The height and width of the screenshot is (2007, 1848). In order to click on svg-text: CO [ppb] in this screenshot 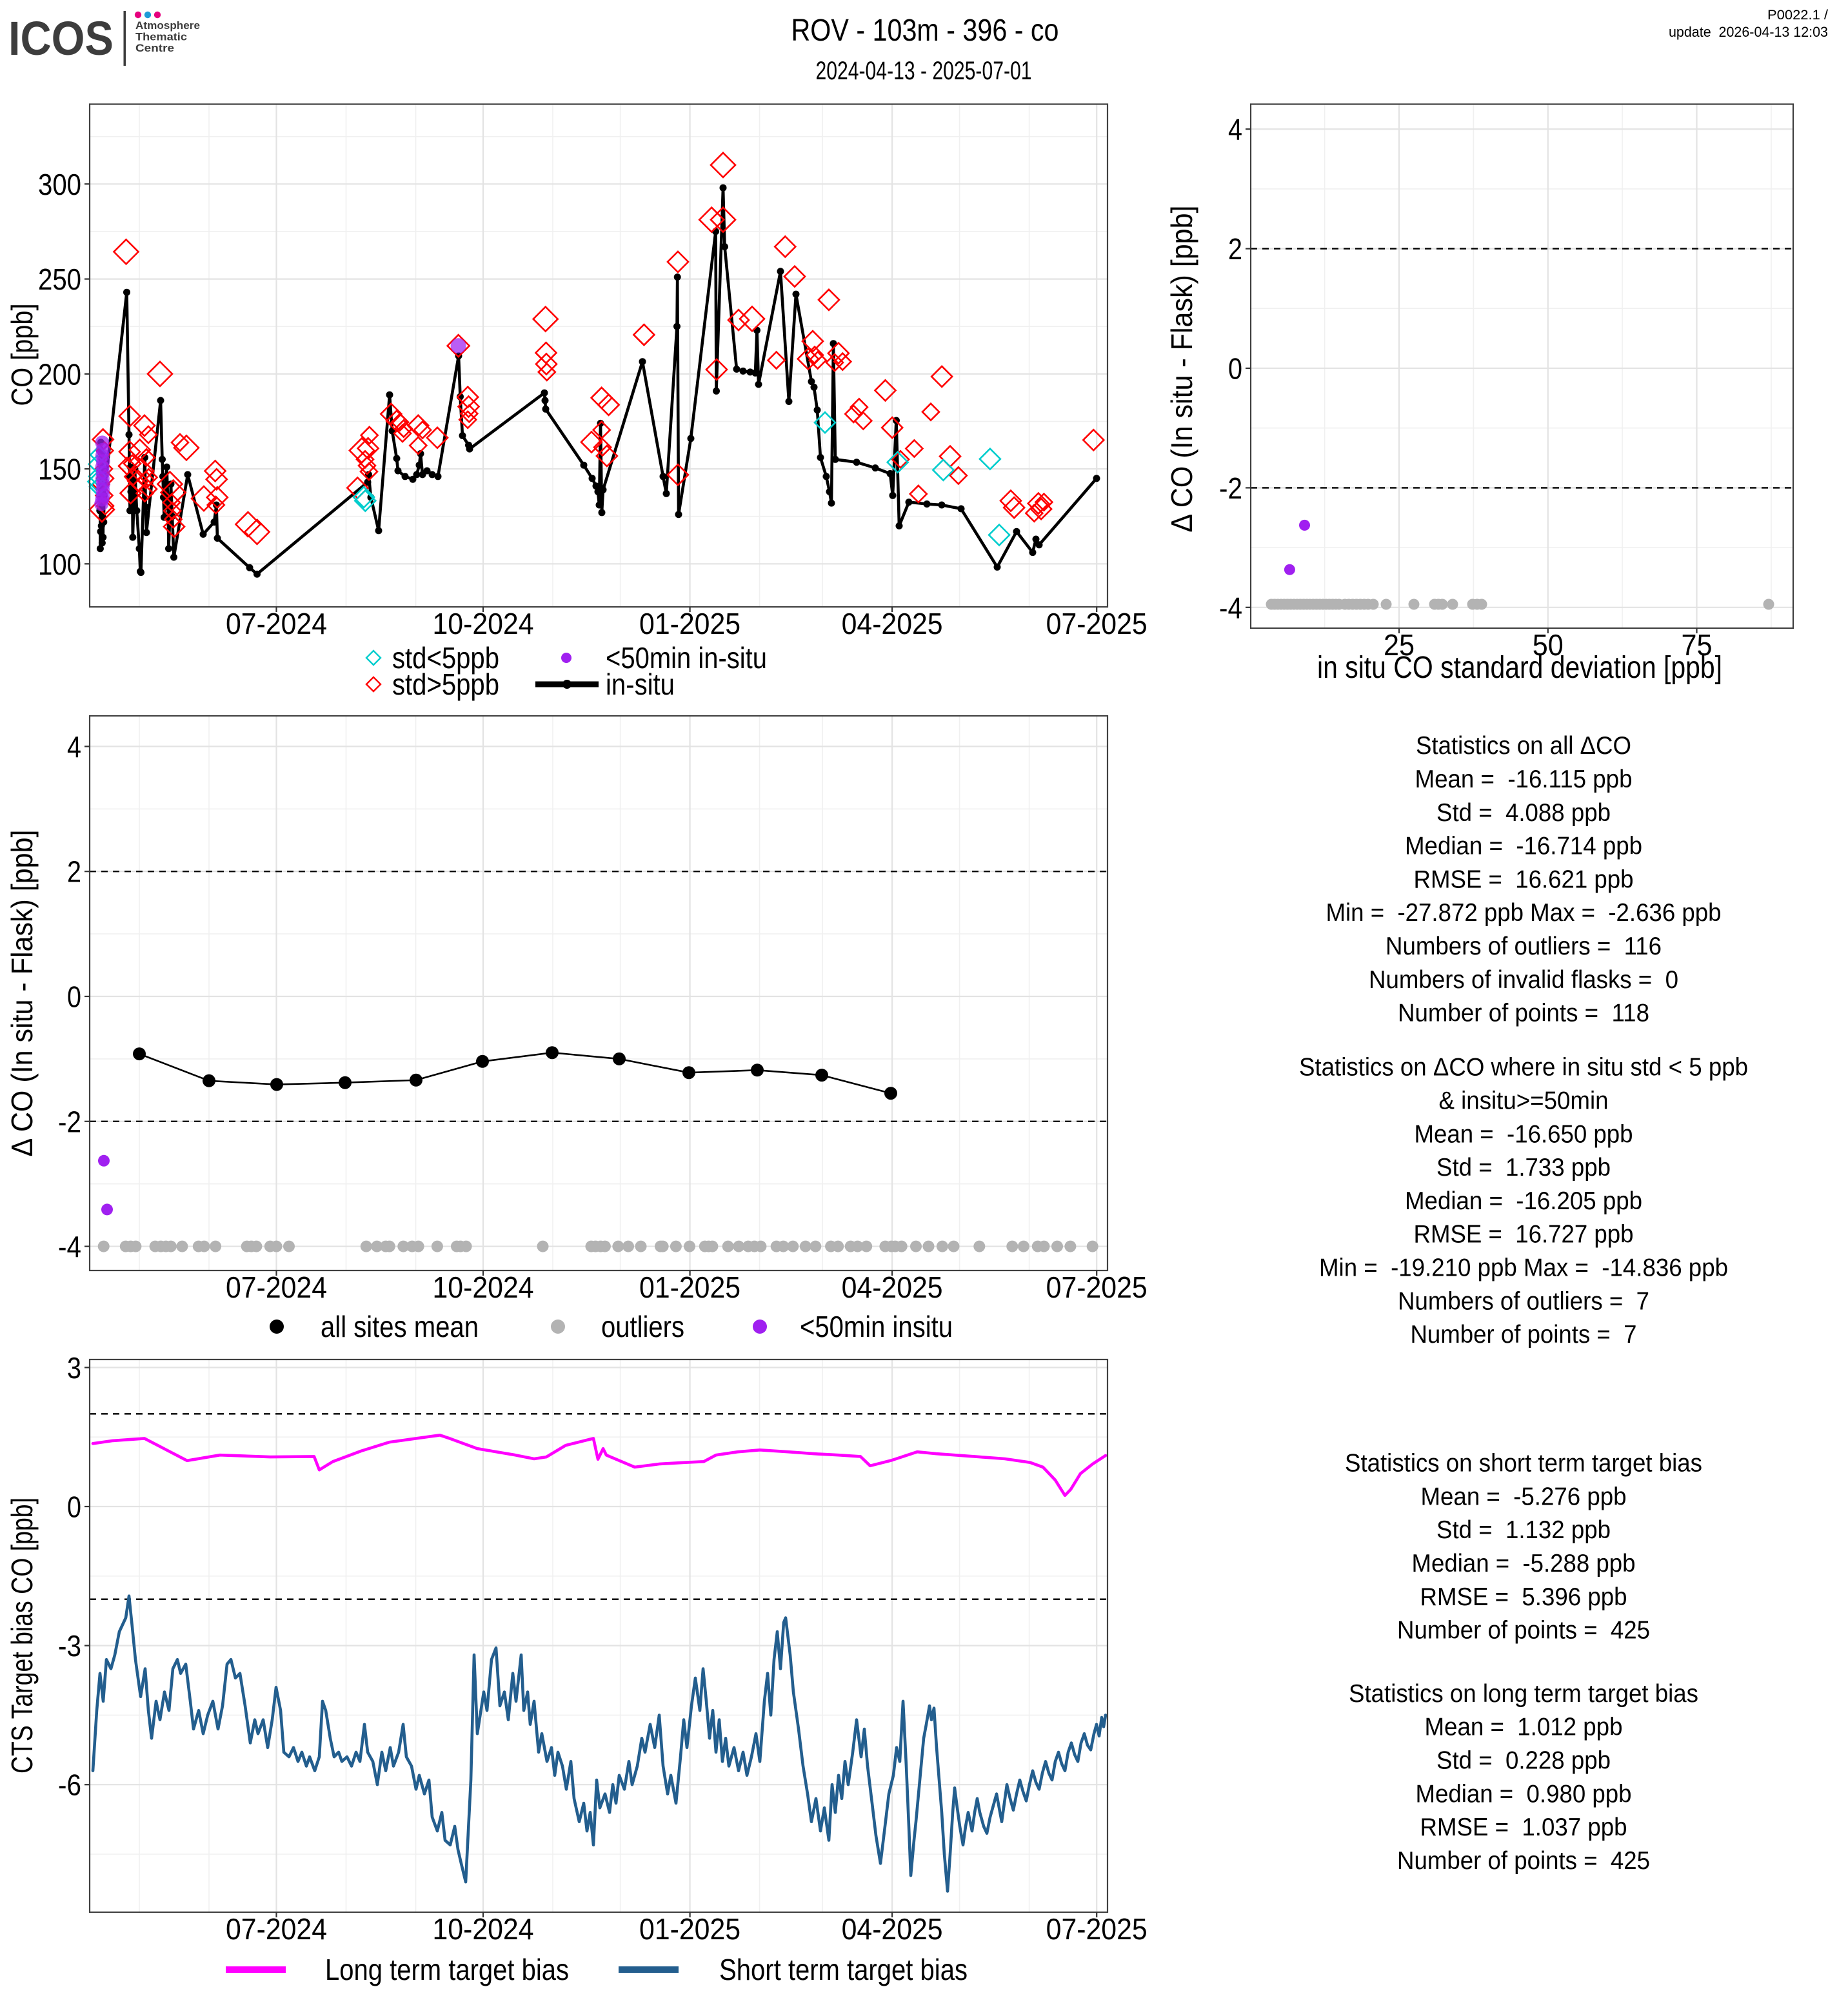, I will do `click(22, 355)`.